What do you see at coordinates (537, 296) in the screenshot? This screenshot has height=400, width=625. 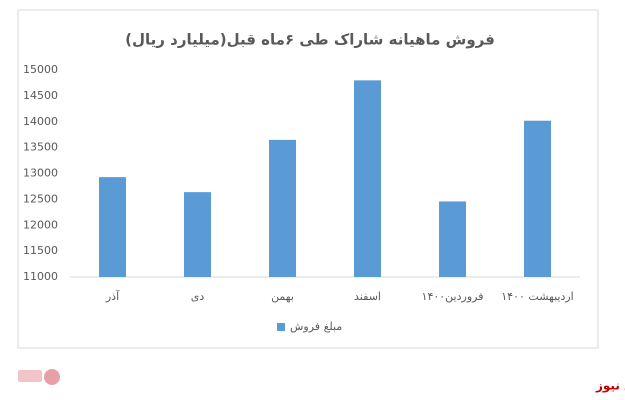 I see `x-tick-label: اردیبهشت ۱۴۰۰` at bounding box center [537, 296].